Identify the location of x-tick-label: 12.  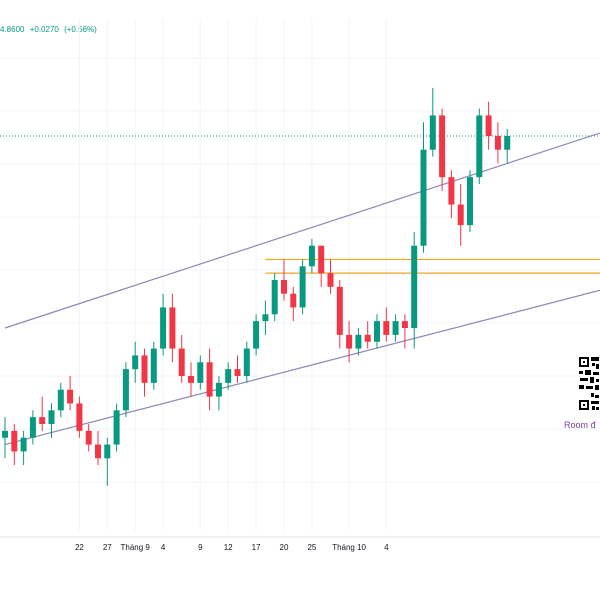
(228, 547).